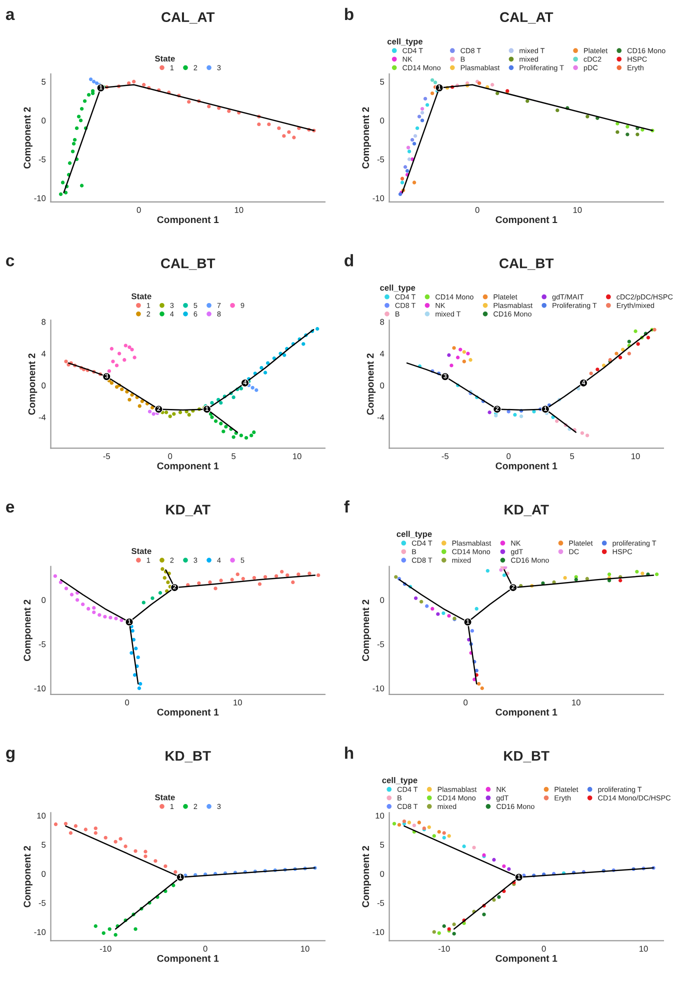  What do you see at coordinates (349, 752) in the screenshot?
I see `text: h` at bounding box center [349, 752].